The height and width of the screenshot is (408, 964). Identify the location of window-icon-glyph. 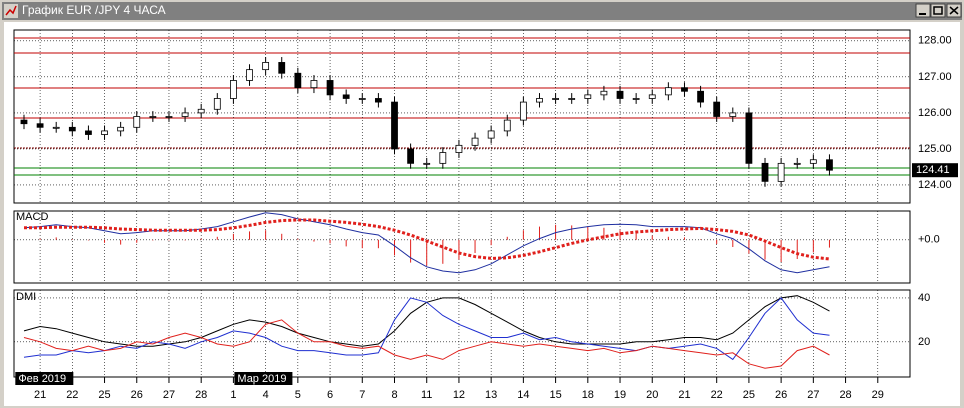
(11, 10).